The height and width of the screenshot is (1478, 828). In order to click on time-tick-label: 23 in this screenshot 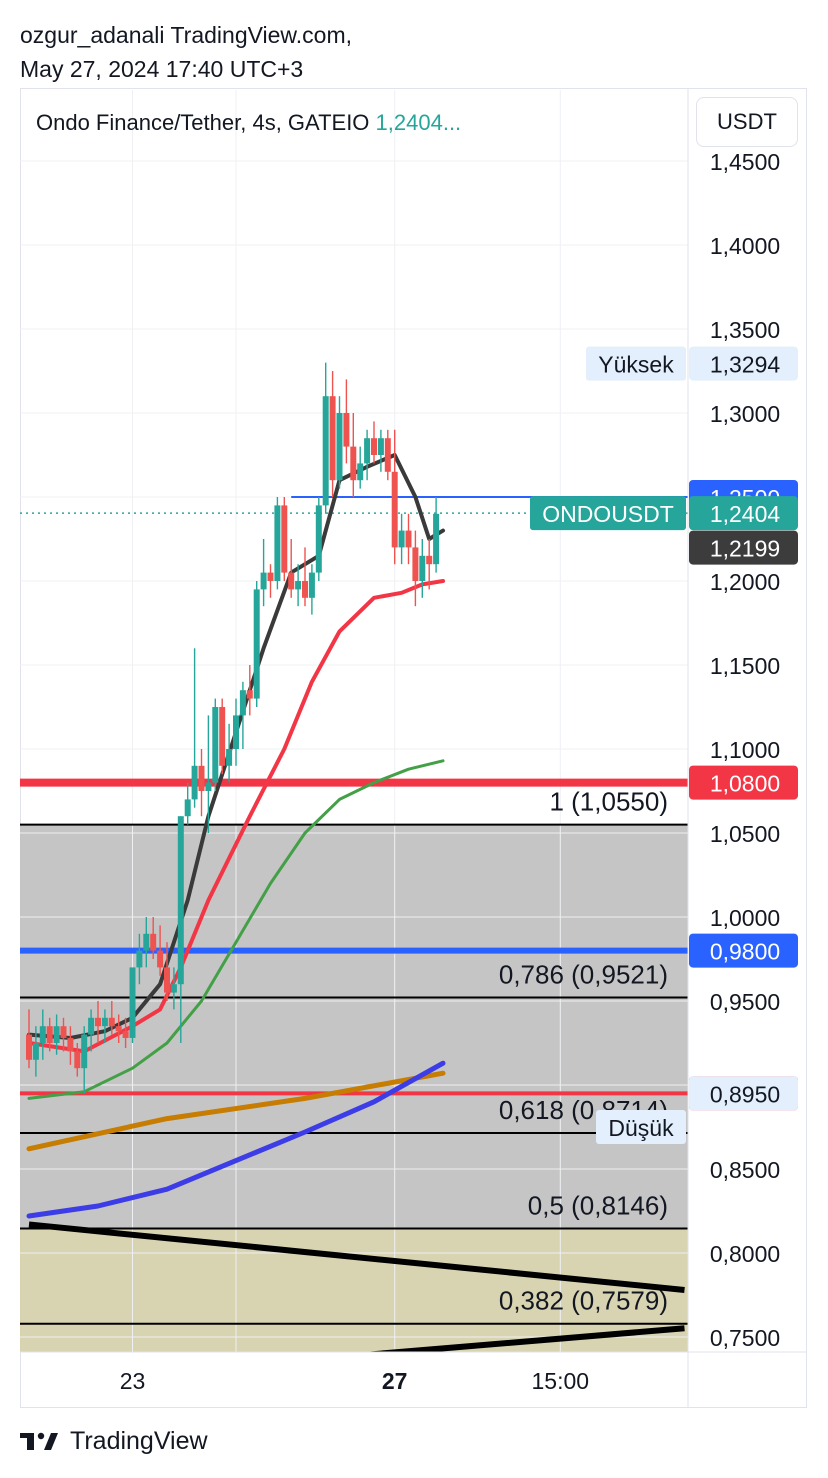, I will do `click(133, 1381)`.